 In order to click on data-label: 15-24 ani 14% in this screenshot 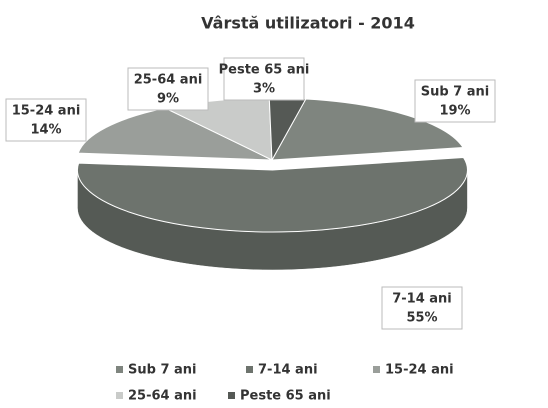, I will do `click(46, 120)`.